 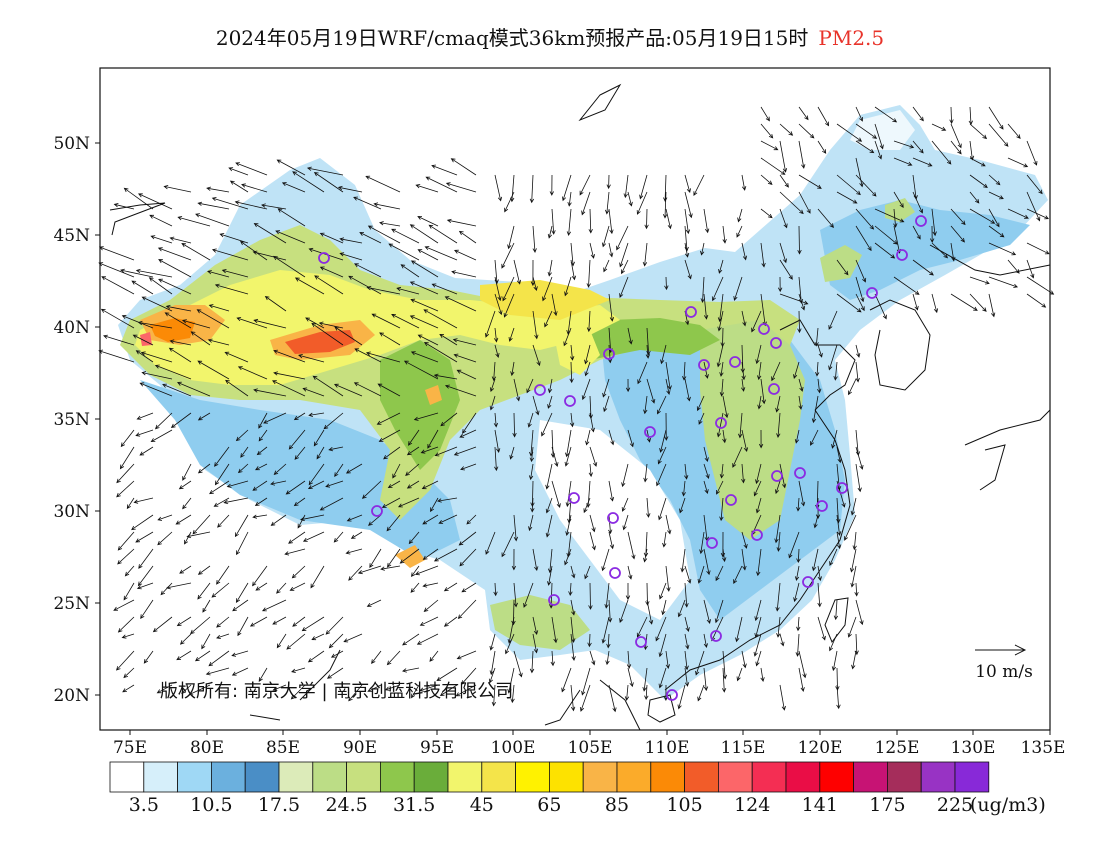 What do you see at coordinates (279, 805) in the screenshot?
I see `colorbar-label: 17.5` at bounding box center [279, 805].